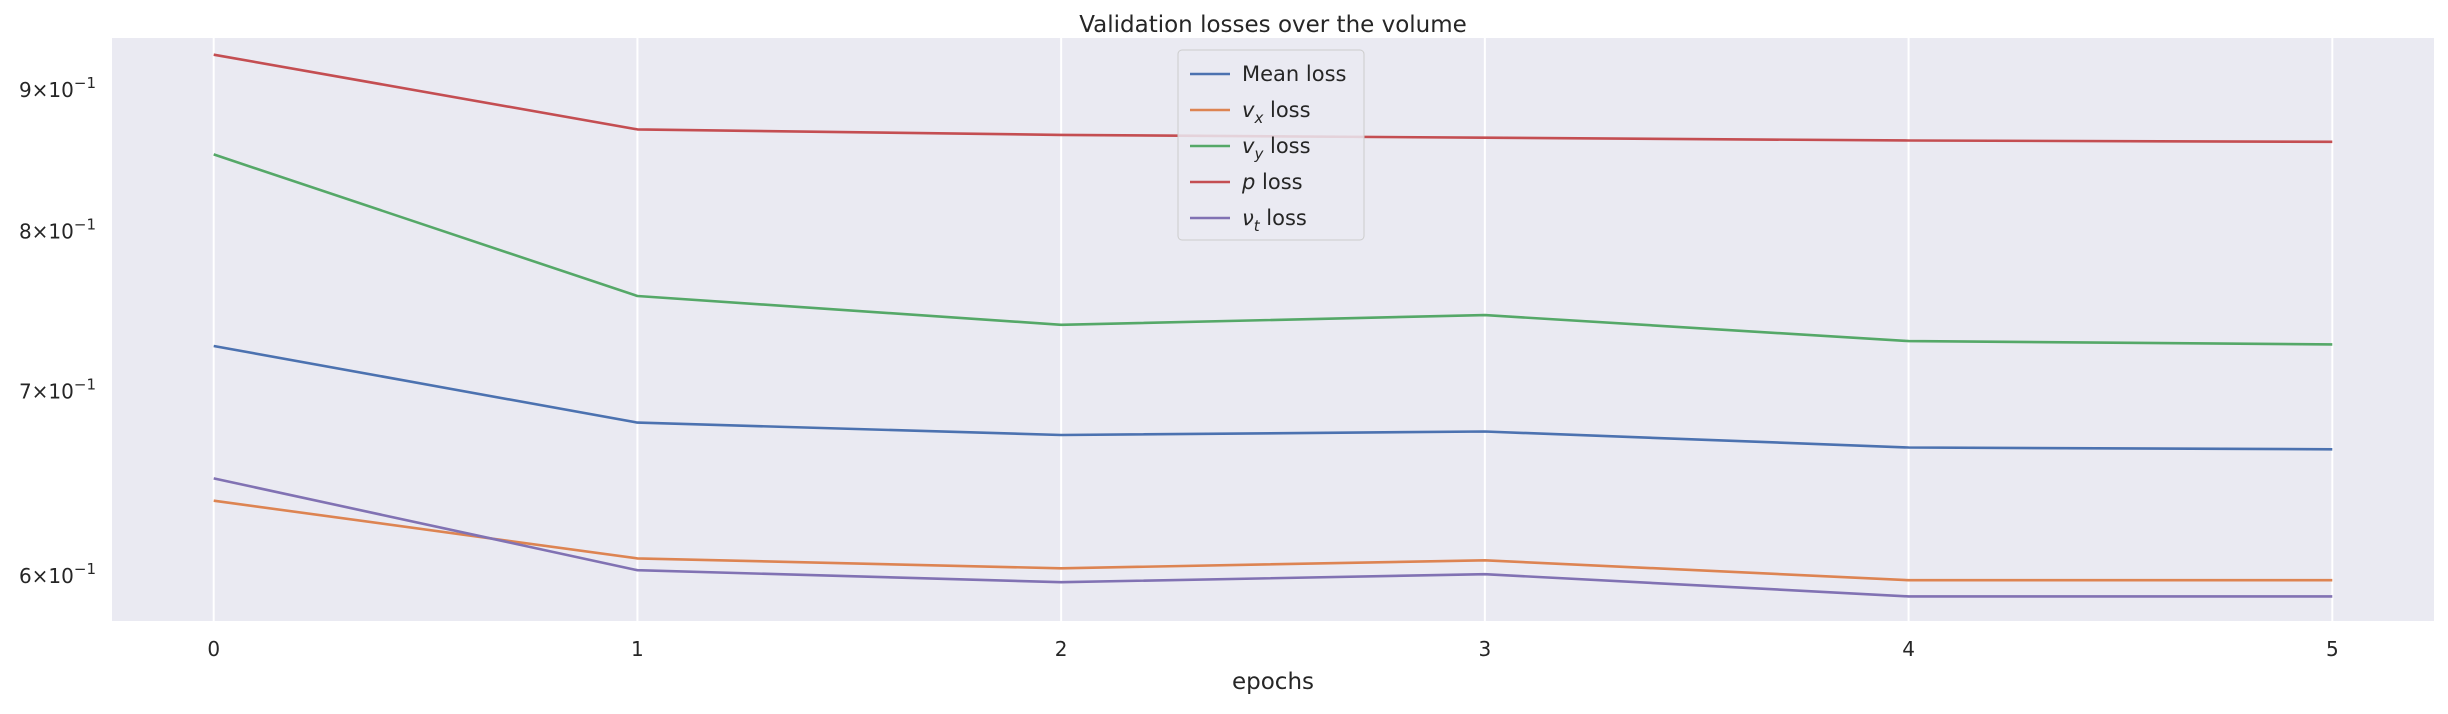 Image resolution: width=2448 pixels, height=714 pixels. Describe the element at coordinates (57, 229) in the screenshot. I see `y-tick-label: 8×10⁻¹` at that location.